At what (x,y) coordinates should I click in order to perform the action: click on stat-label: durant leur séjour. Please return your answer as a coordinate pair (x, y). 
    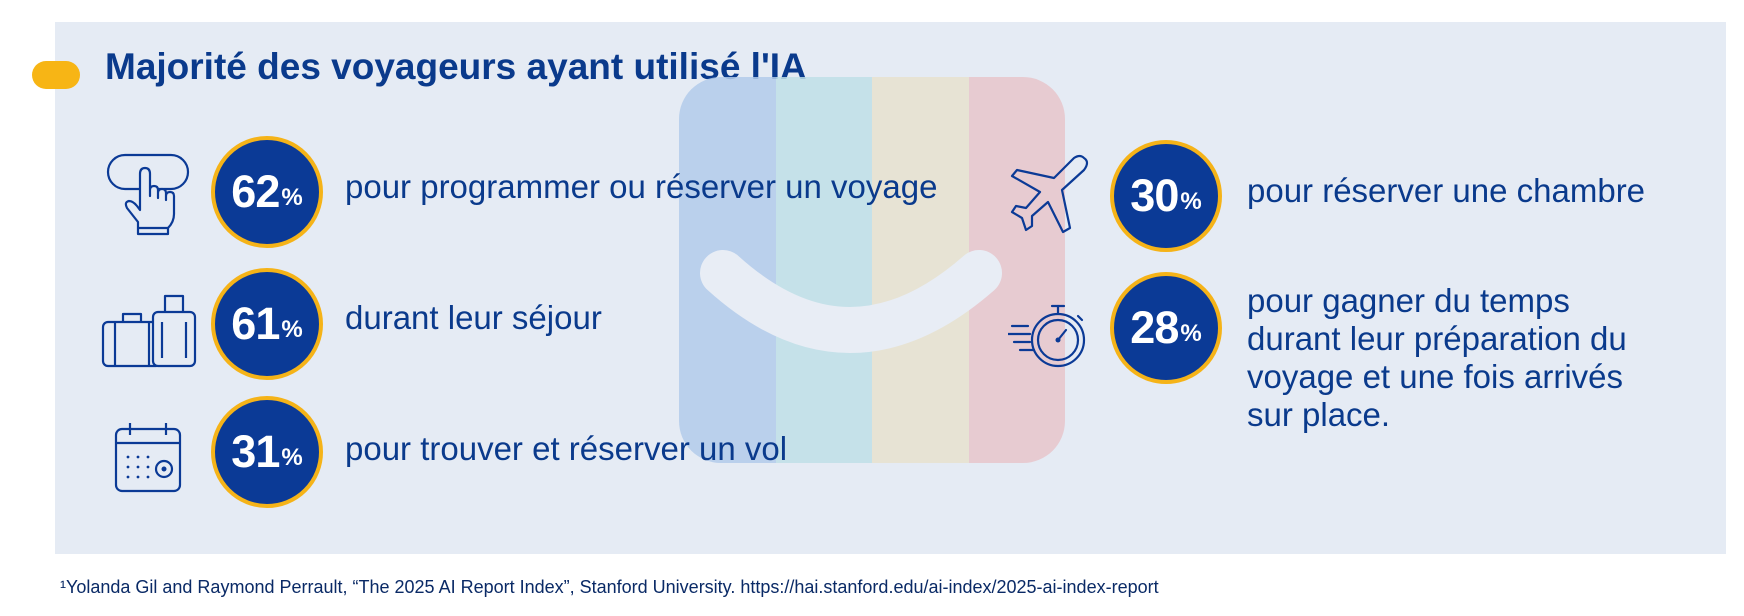
    Looking at the image, I should click on (473, 317).